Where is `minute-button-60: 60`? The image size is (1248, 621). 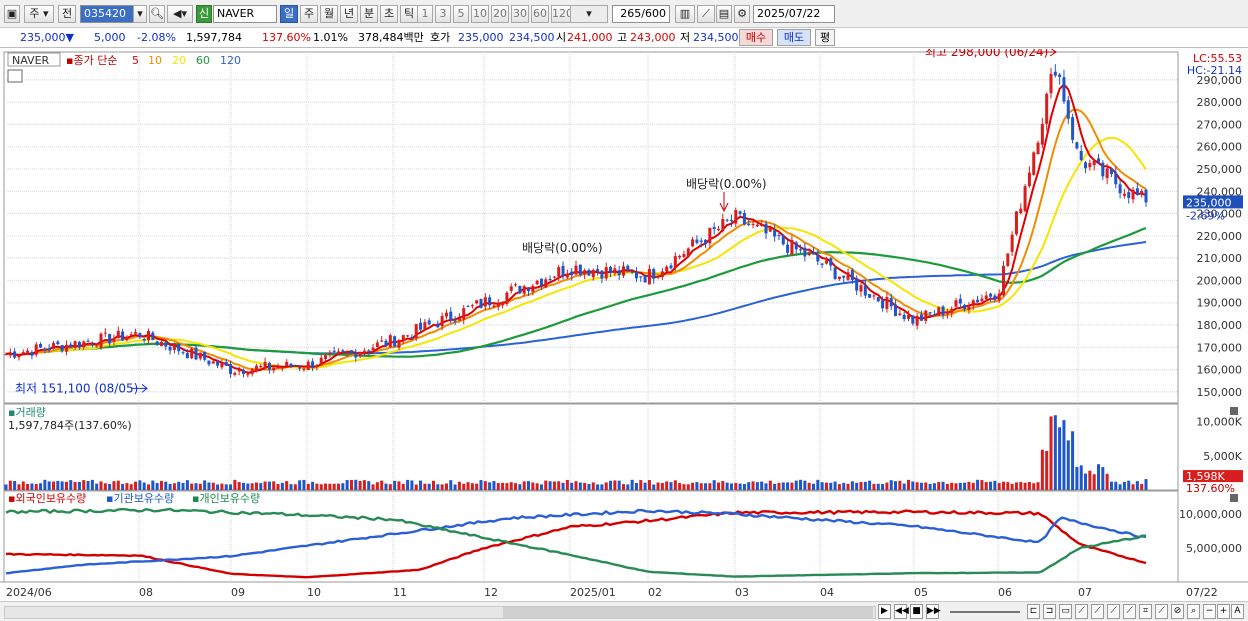 minute-button-60: 60 is located at coordinates (540, 14).